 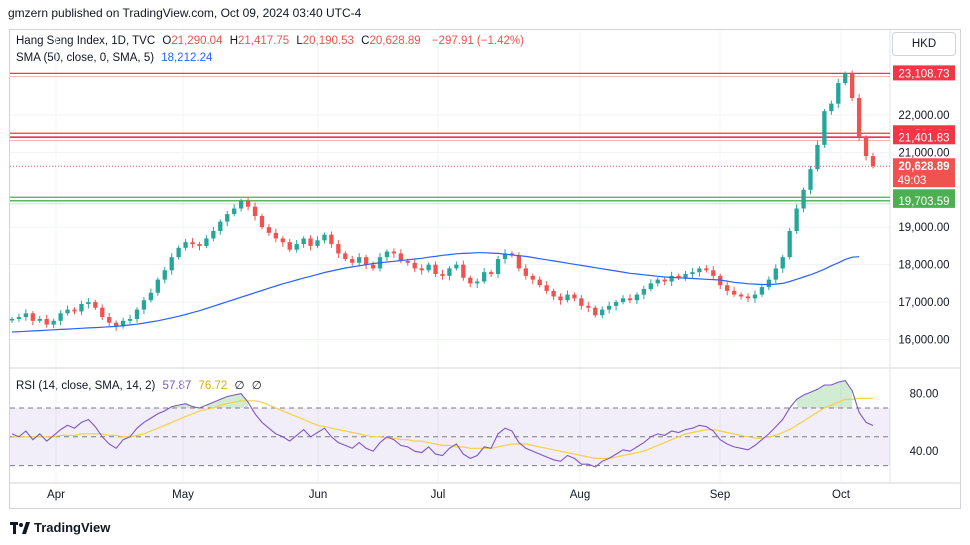 What do you see at coordinates (239, 386) in the screenshot?
I see `rsi-extra-1: ∅` at bounding box center [239, 386].